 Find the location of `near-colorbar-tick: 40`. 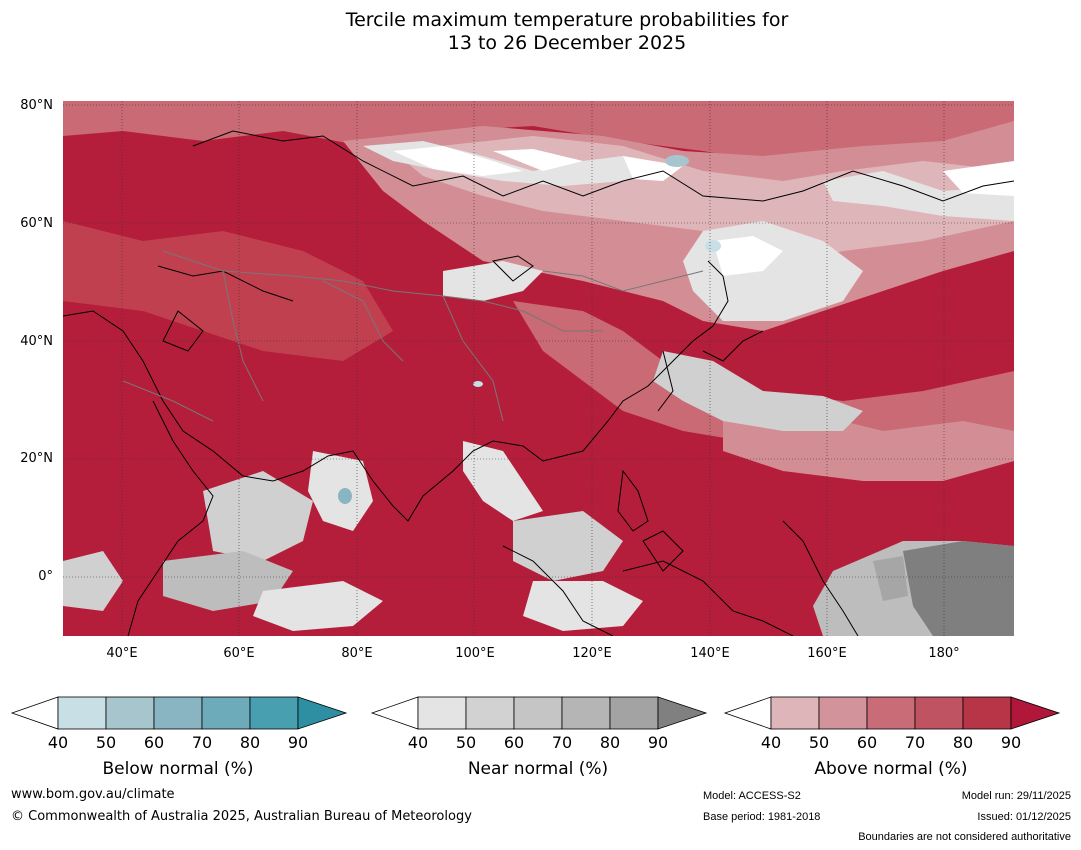

near-colorbar-tick: 40 is located at coordinates (418, 742).